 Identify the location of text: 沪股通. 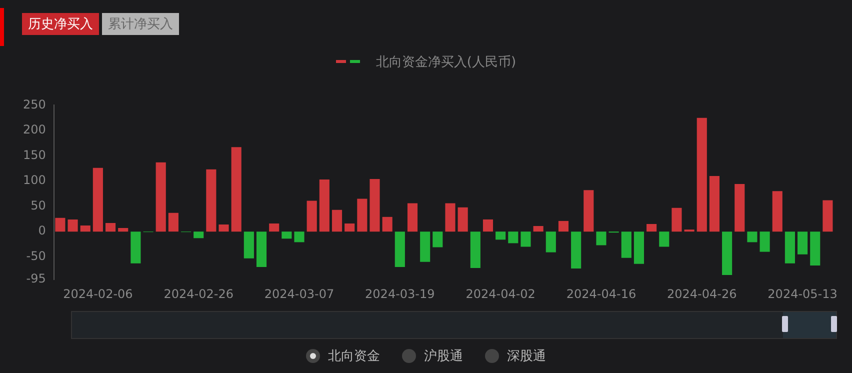
(443, 356).